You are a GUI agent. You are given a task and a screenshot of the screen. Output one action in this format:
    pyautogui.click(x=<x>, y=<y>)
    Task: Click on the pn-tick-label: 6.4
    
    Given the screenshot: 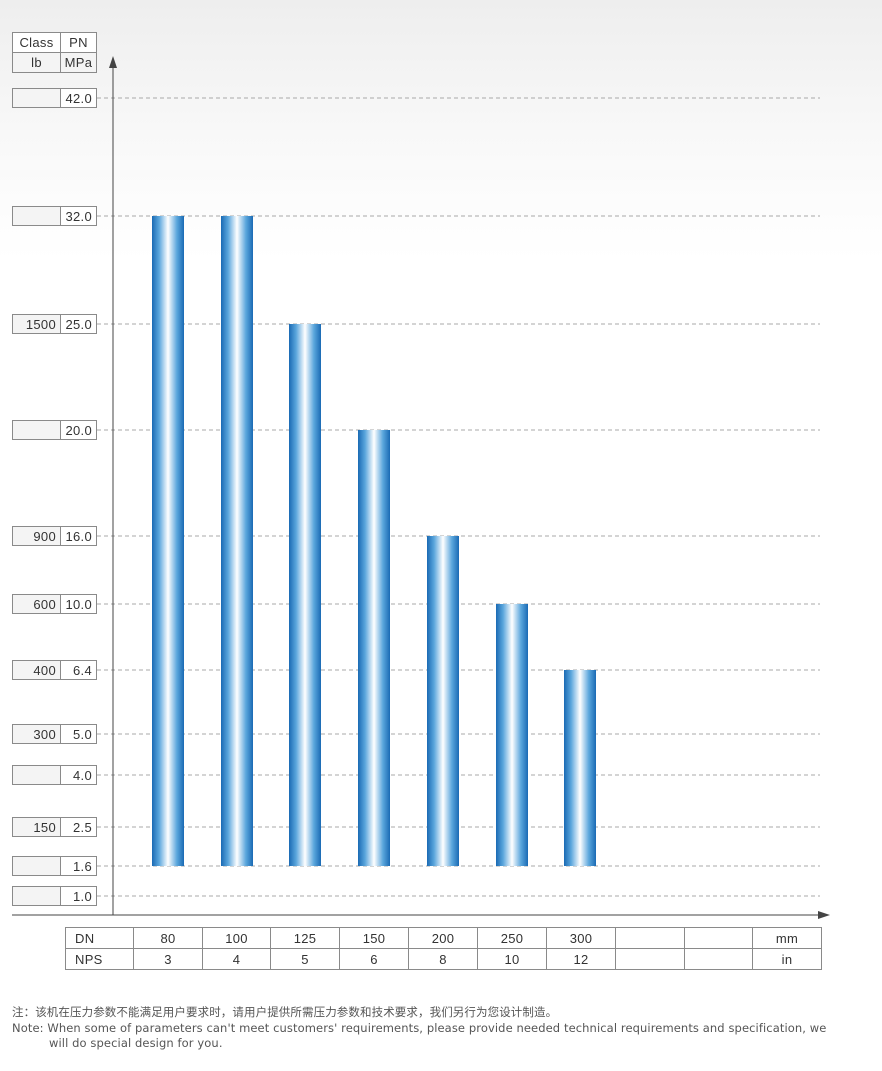 What is the action you would take?
    pyautogui.click(x=78, y=670)
    